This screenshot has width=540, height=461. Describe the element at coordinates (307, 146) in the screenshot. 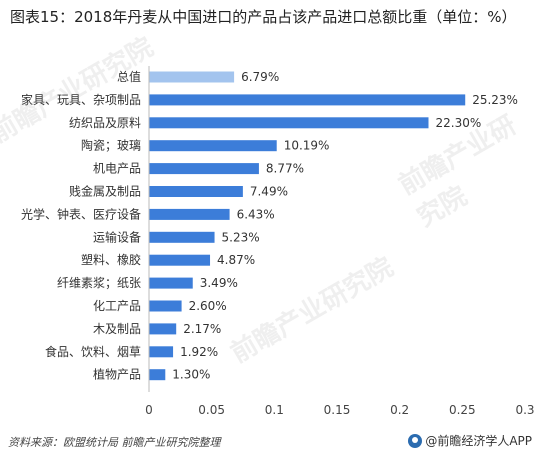

I see `data-label: 10.19%` at that location.